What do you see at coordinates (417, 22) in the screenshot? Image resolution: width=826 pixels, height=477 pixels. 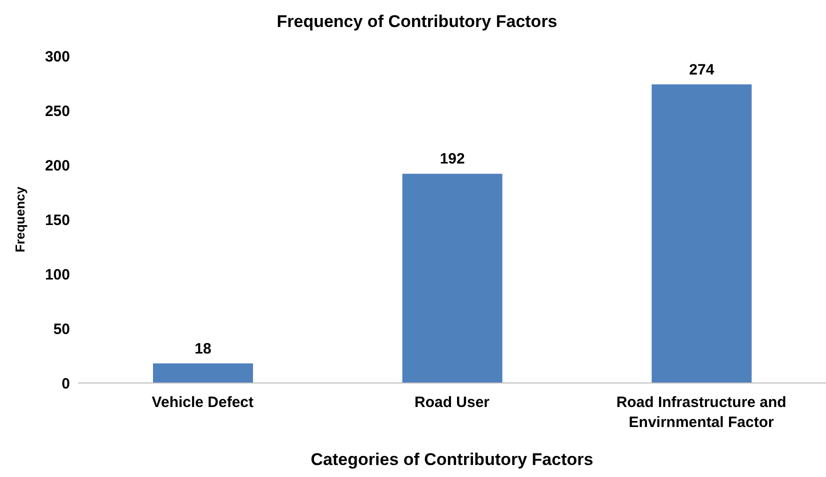 I see `chart-title: Frequency of Contributory Factors` at bounding box center [417, 22].